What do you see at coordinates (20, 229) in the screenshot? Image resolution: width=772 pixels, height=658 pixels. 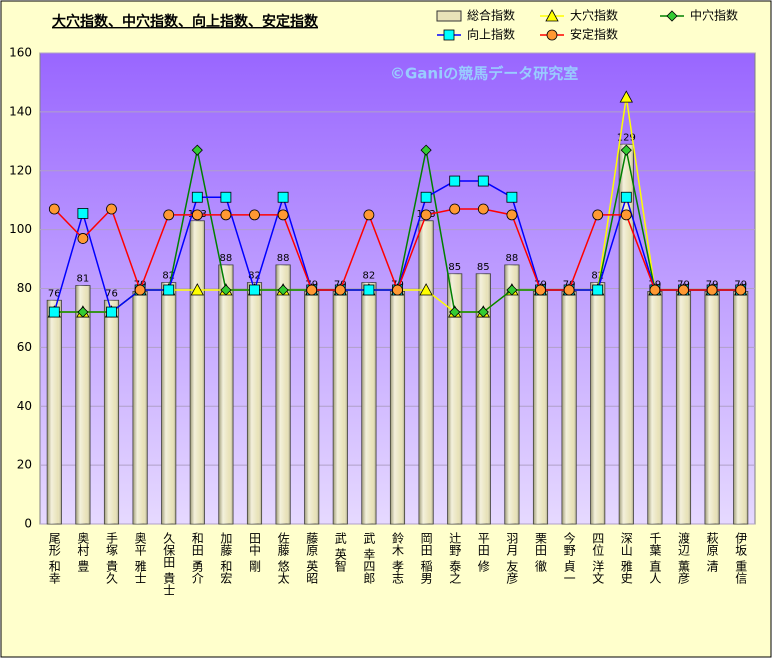 I see `y-tick-label: 100` at bounding box center [20, 229].